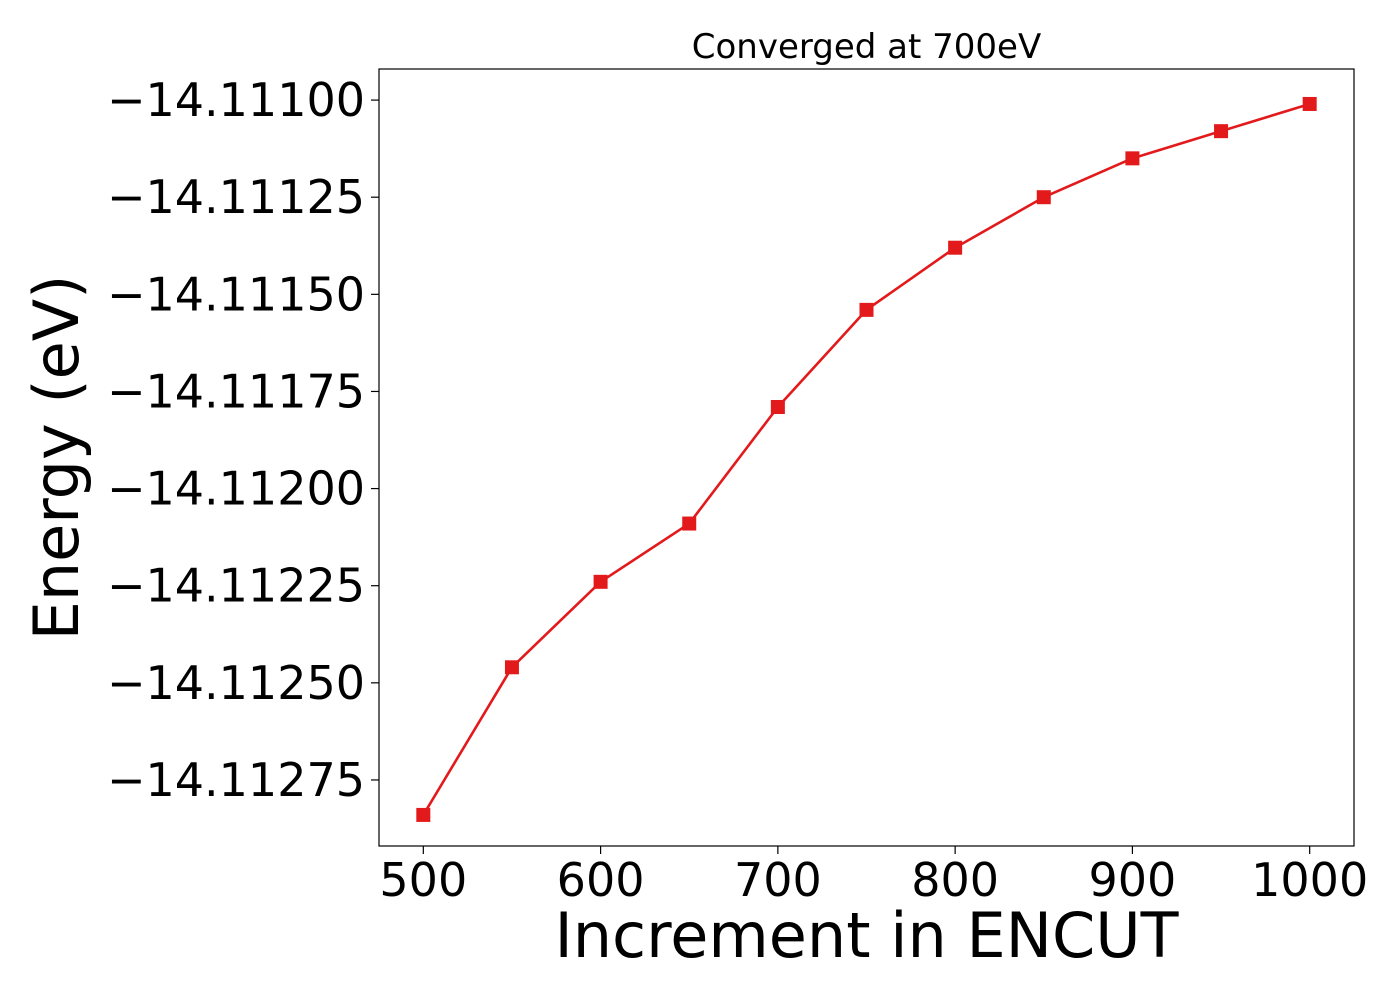 The width and height of the screenshot is (1400, 1000). What do you see at coordinates (955, 880) in the screenshot?
I see `x-tick-label: 800` at bounding box center [955, 880].